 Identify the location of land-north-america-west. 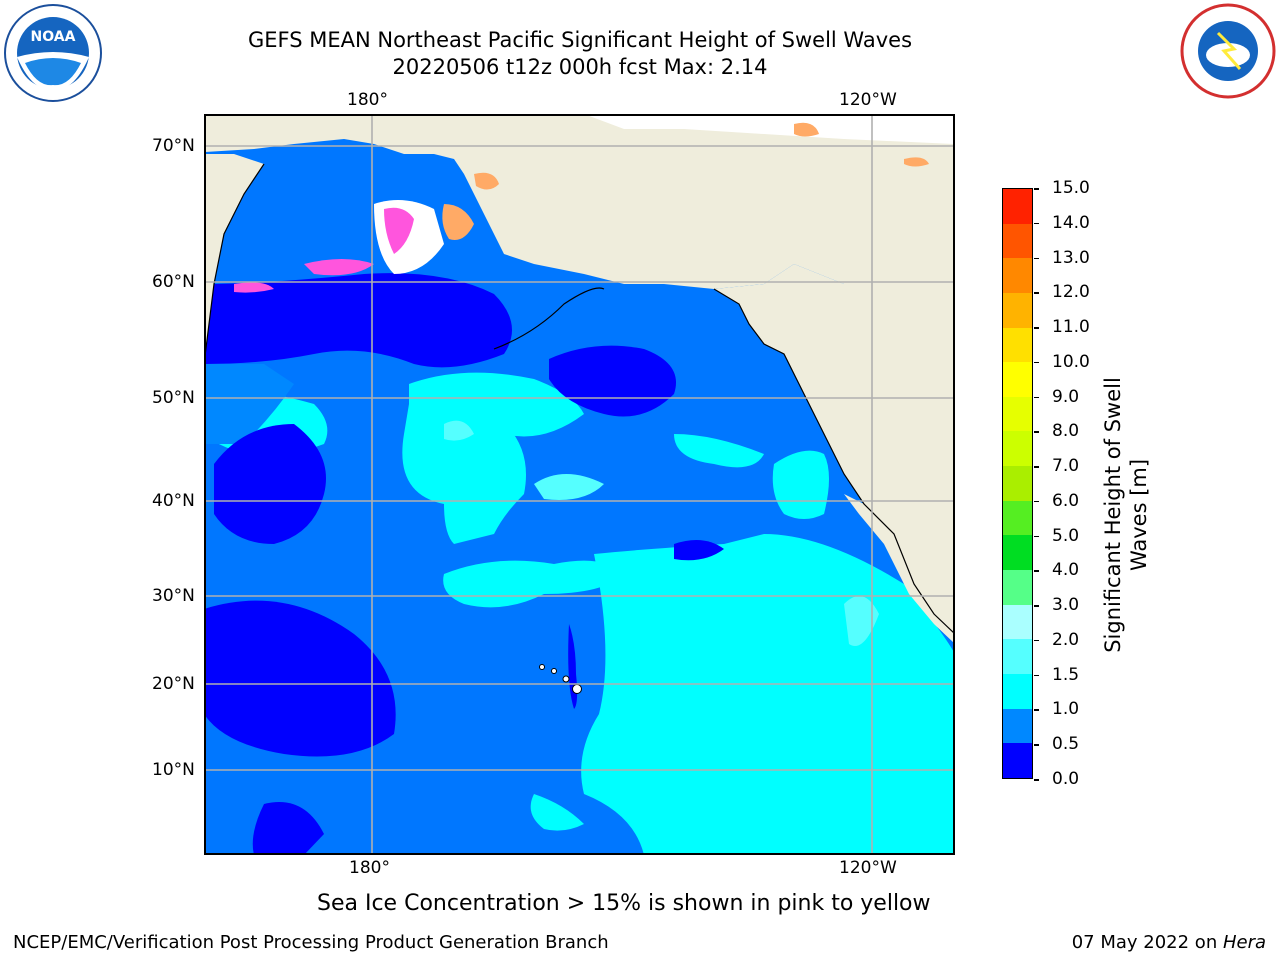
(834, 449).